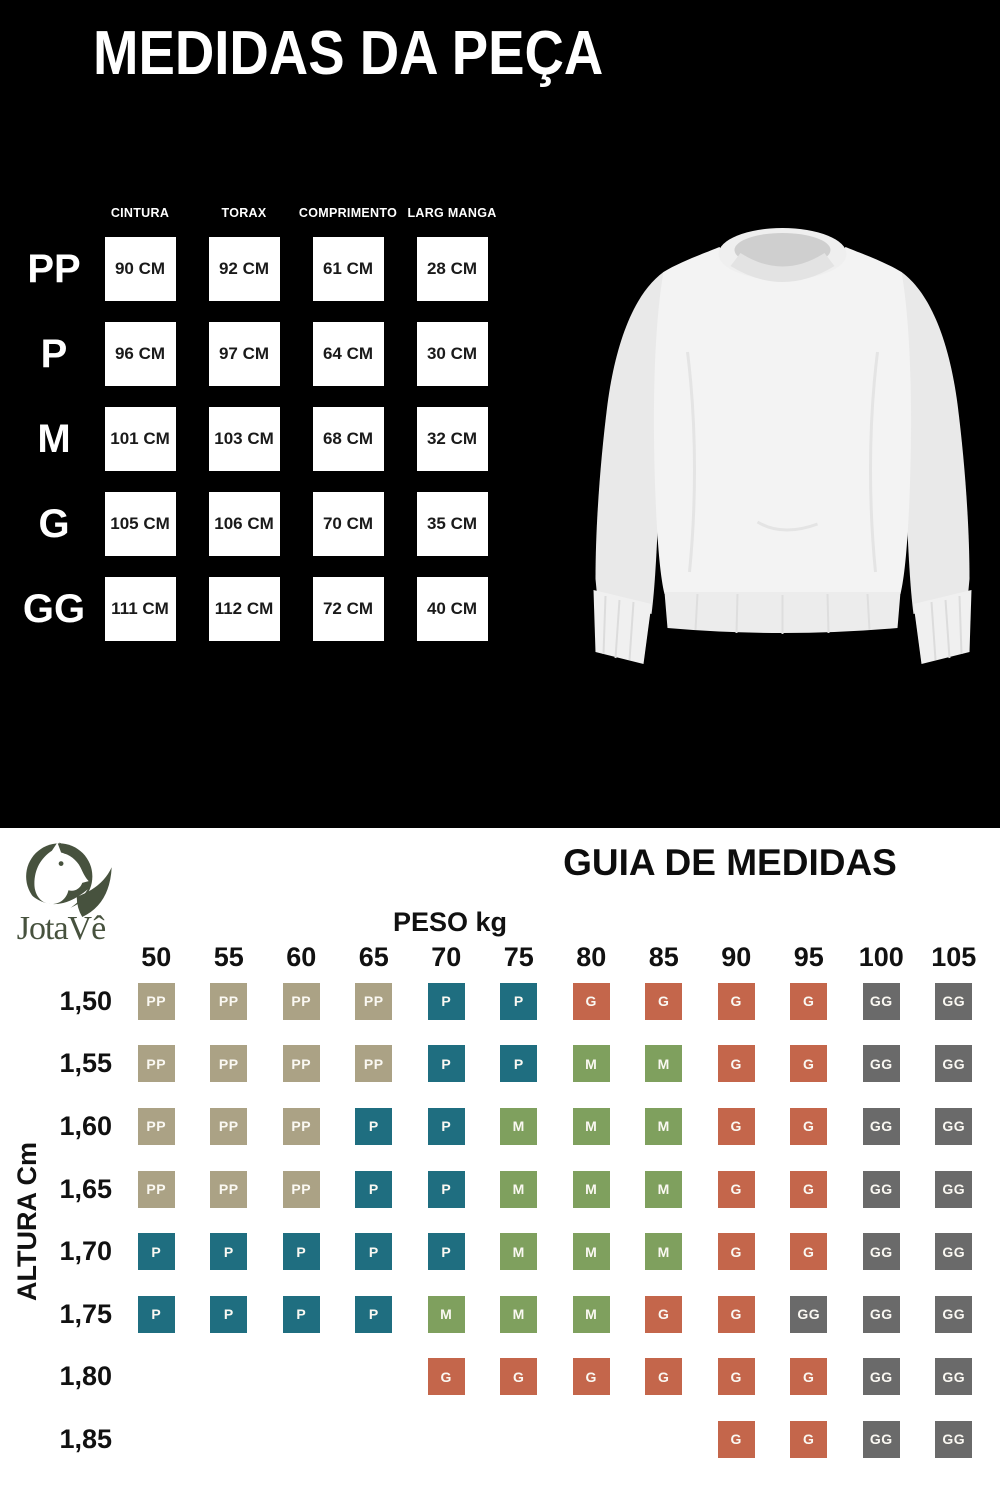  I want to click on weight-label: 75, so click(518, 957).